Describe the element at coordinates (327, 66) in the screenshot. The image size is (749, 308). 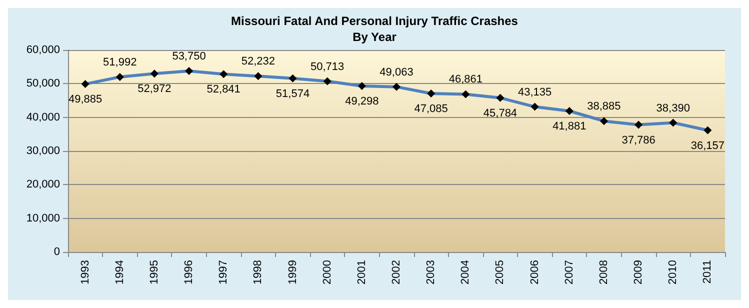
I see `data-label: 50,713` at that location.